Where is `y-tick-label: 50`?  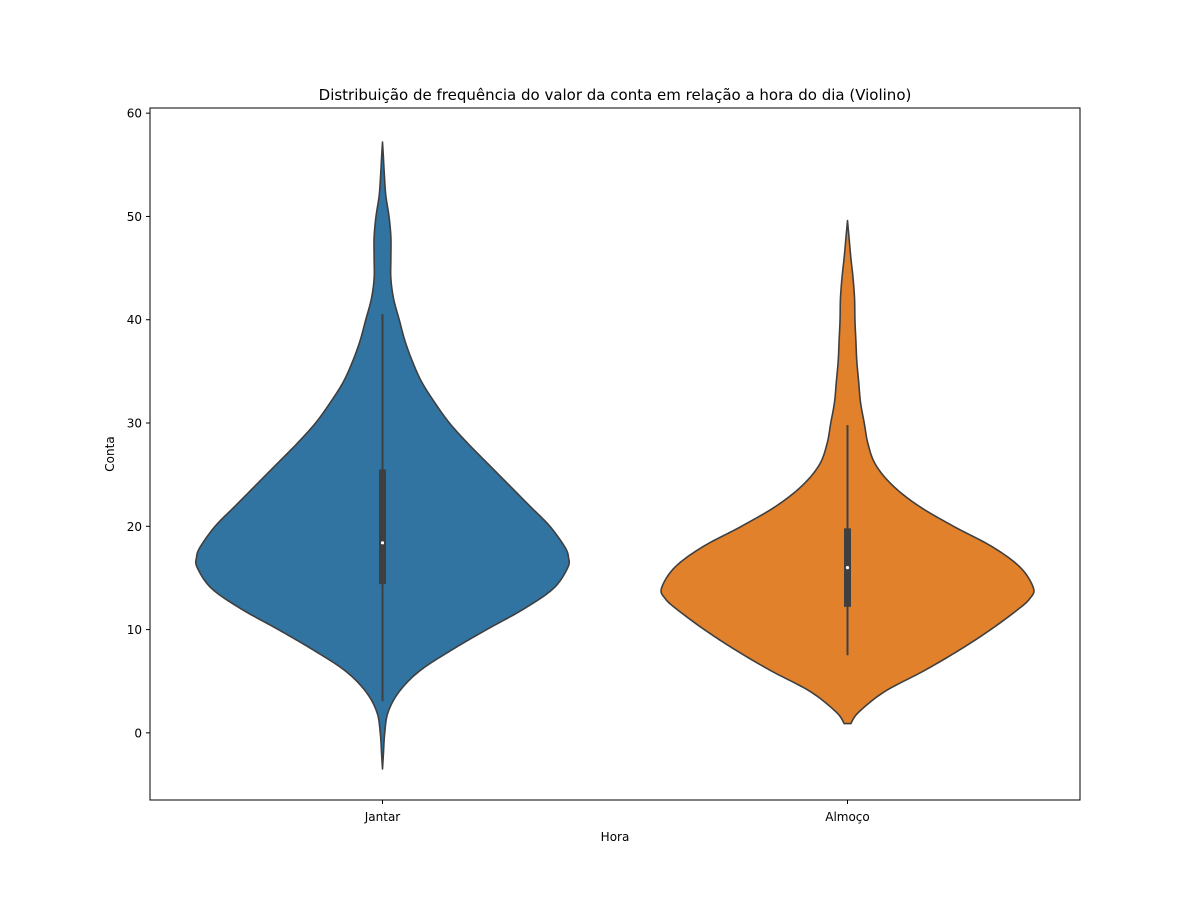 y-tick-label: 50 is located at coordinates (134, 217).